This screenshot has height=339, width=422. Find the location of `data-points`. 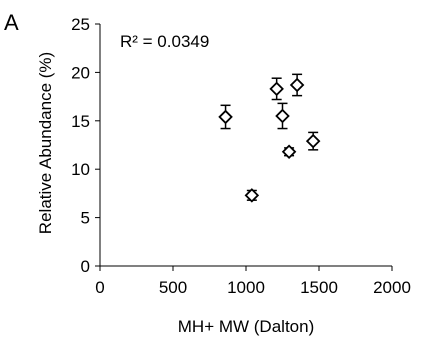

data-points is located at coordinates (269, 138).